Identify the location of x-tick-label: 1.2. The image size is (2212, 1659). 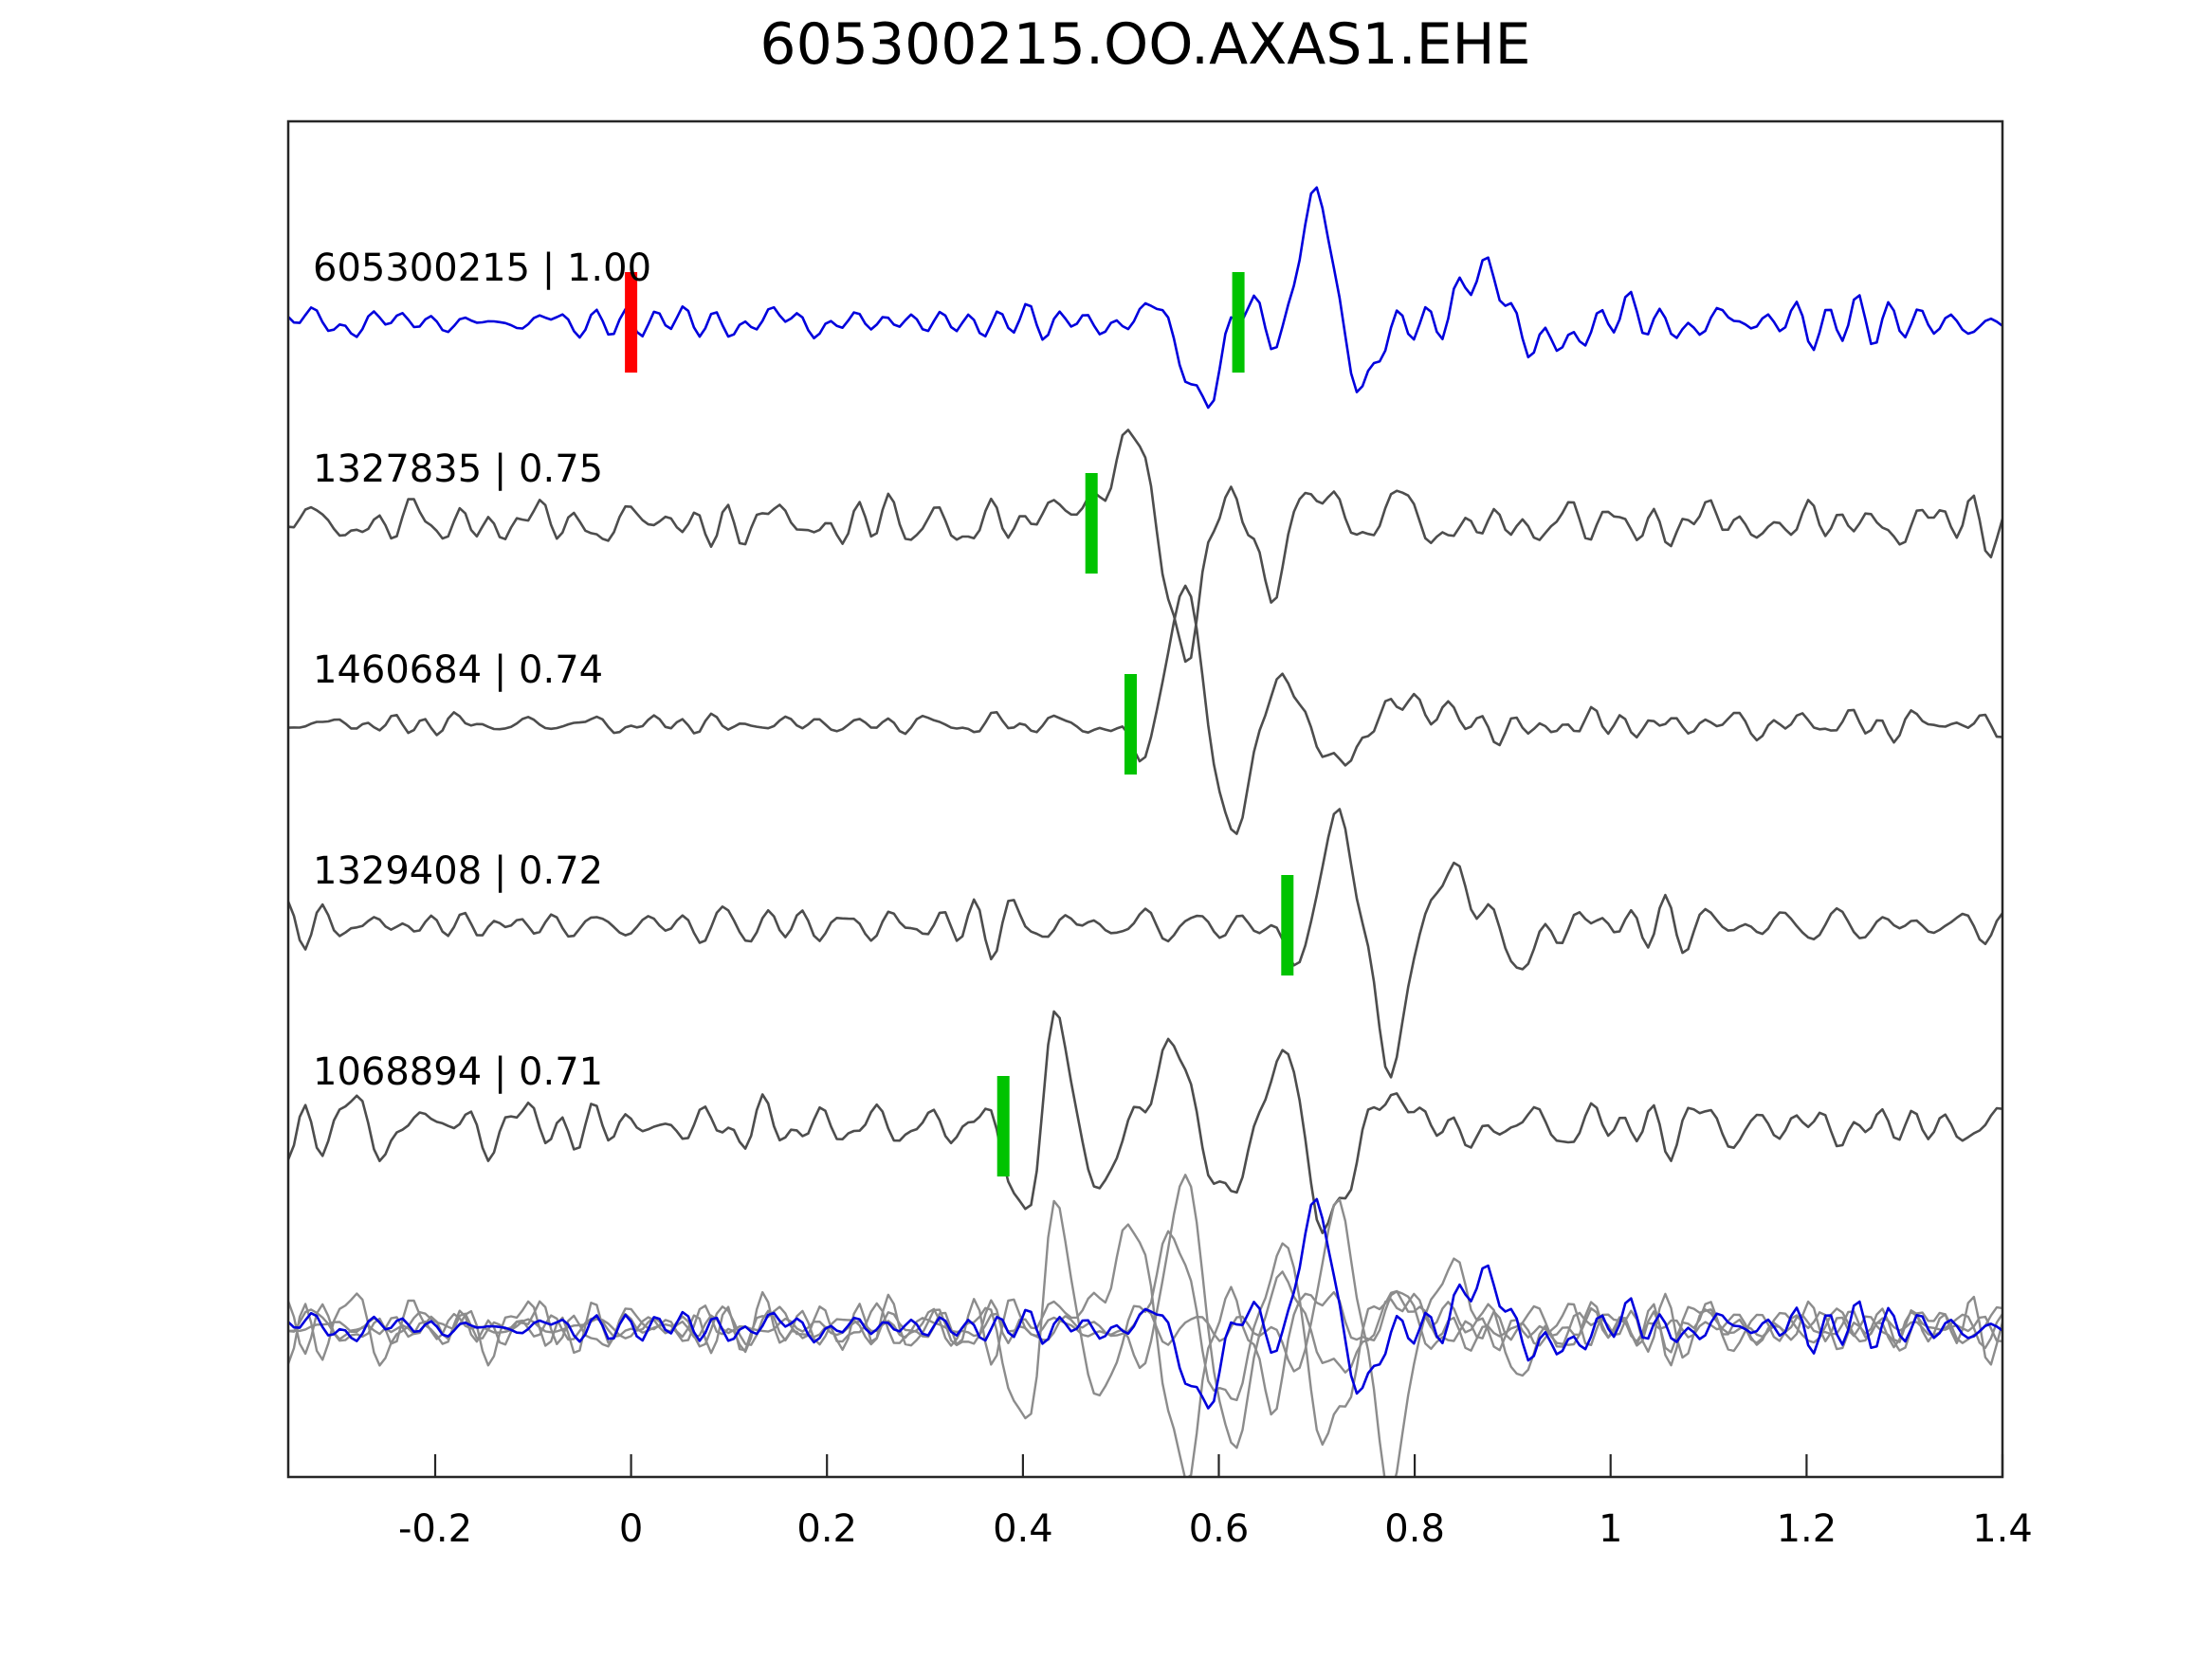
(1807, 1529).